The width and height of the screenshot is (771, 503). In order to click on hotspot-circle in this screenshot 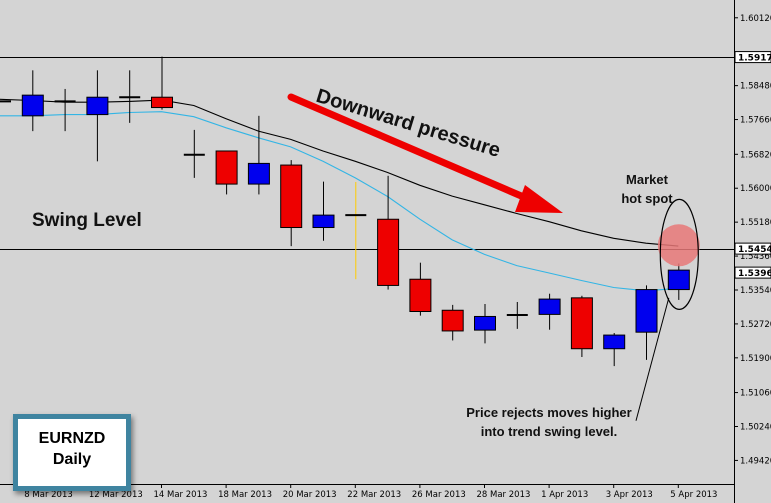, I will do `click(678, 245)`.